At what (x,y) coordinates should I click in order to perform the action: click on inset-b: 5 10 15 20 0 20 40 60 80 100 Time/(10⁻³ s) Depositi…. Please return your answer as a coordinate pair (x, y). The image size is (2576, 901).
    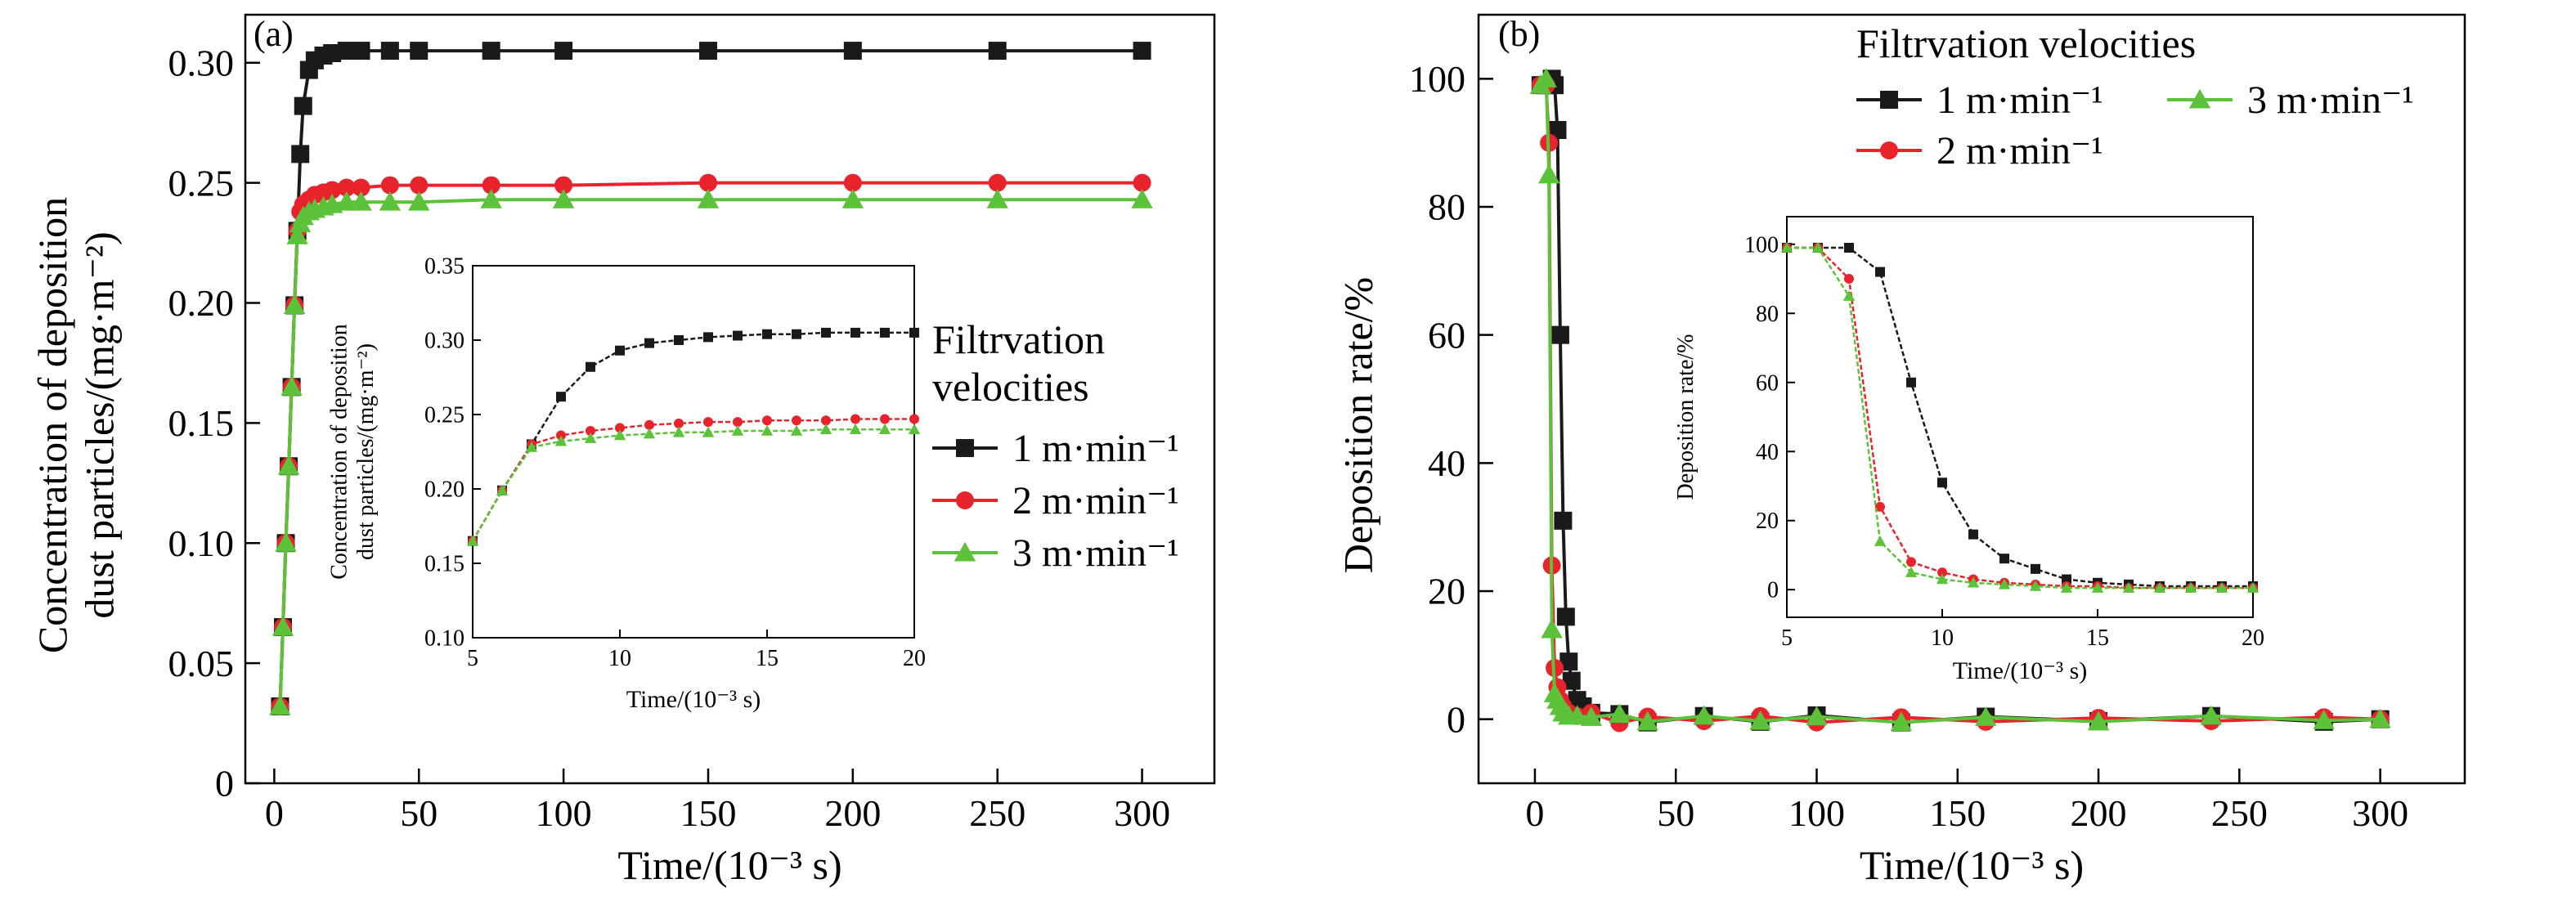
    Looking at the image, I should click on (1968, 450).